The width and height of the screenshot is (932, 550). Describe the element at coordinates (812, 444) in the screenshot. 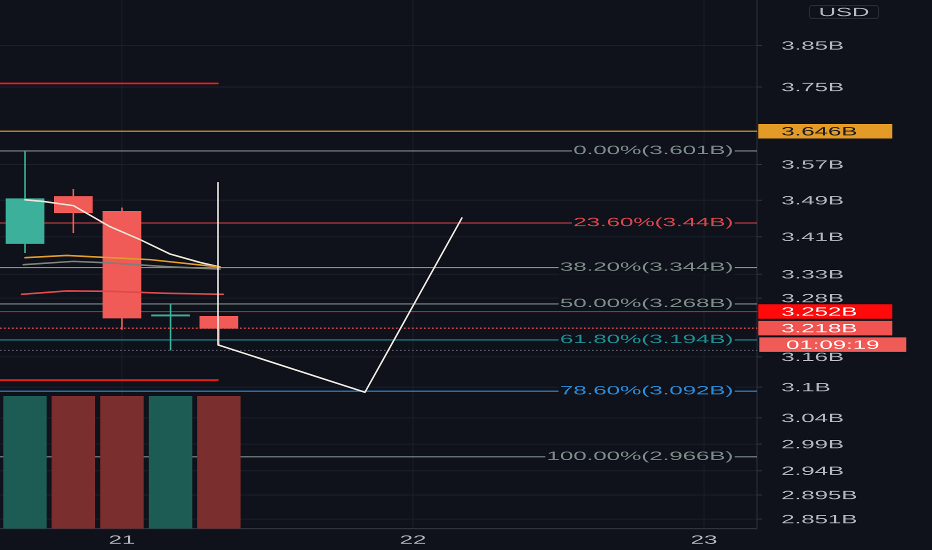

I see `y-tick-label: 2.99B` at that location.